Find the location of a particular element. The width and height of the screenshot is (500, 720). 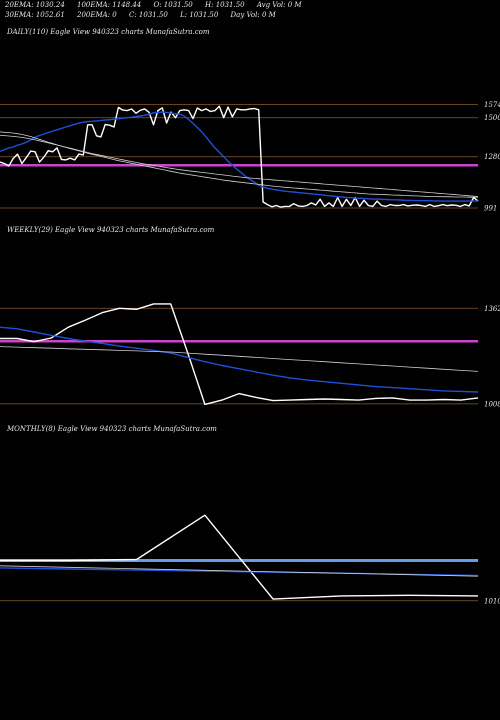

ema200-value: 200EMA: 0 is located at coordinates (97, 15).